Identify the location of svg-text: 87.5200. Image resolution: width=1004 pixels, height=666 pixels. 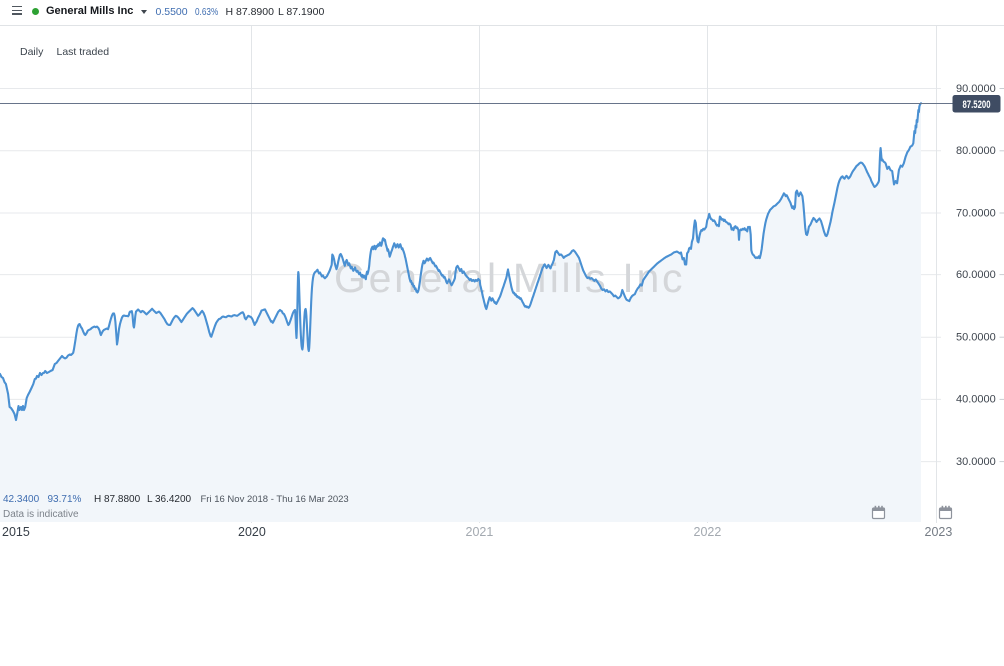
(977, 105).